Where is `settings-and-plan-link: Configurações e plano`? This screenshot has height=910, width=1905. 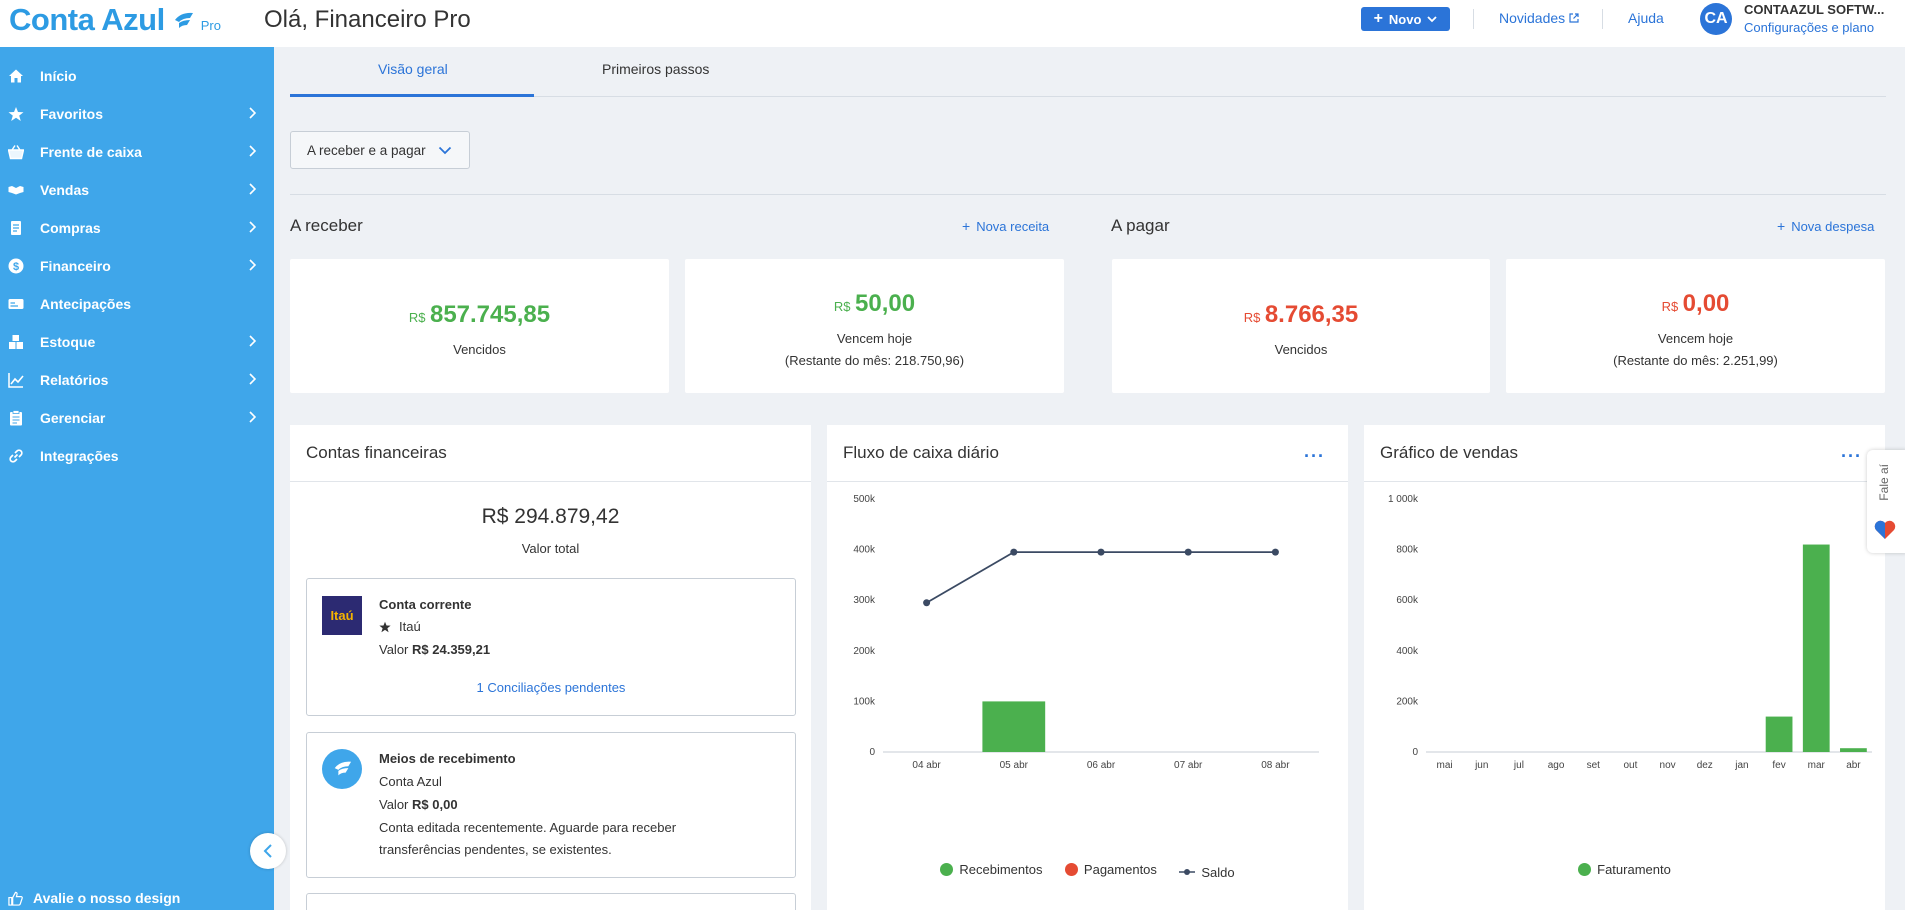 settings-and-plan-link: Configurações e plano is located at coordinates (1809, 27).